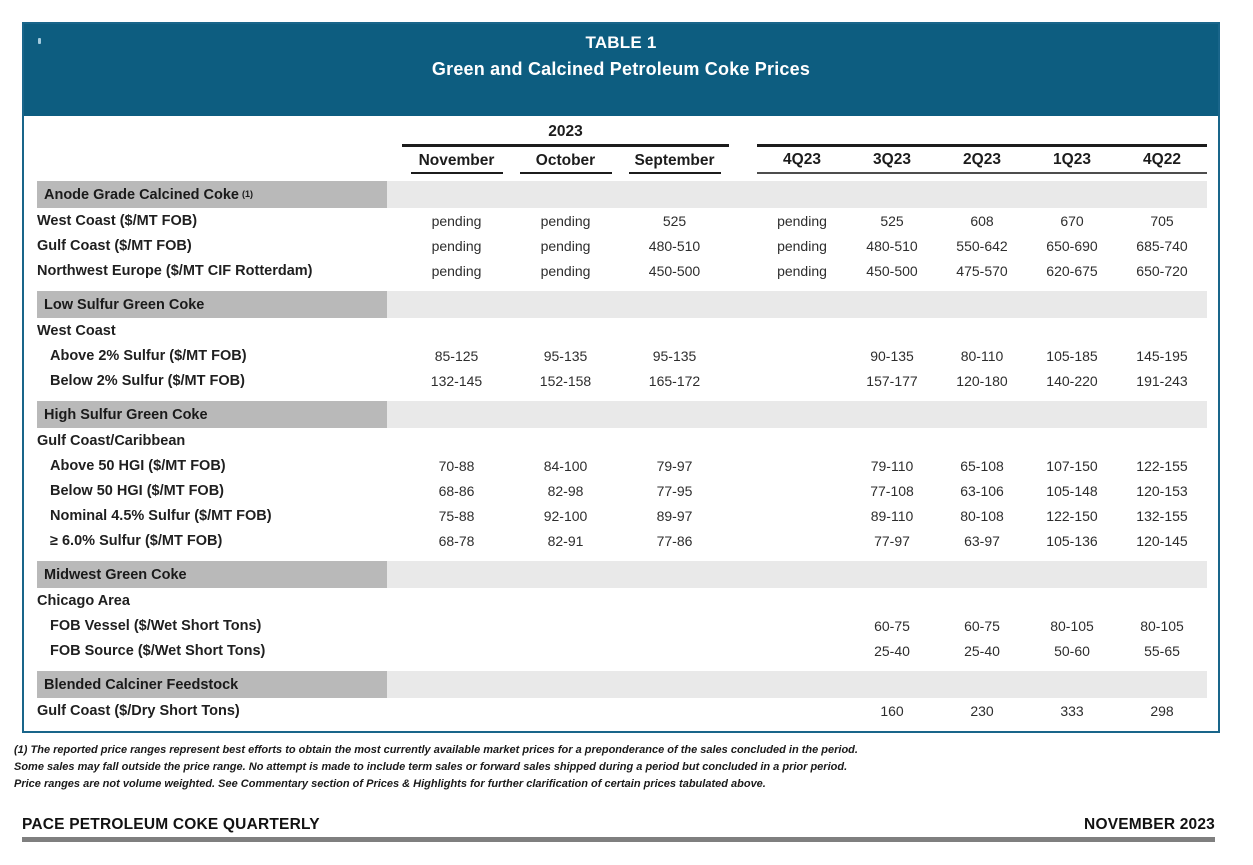 The image size is (1253, 865). I want to click on section-band: Midwest Green Coke, so click(621, 574).